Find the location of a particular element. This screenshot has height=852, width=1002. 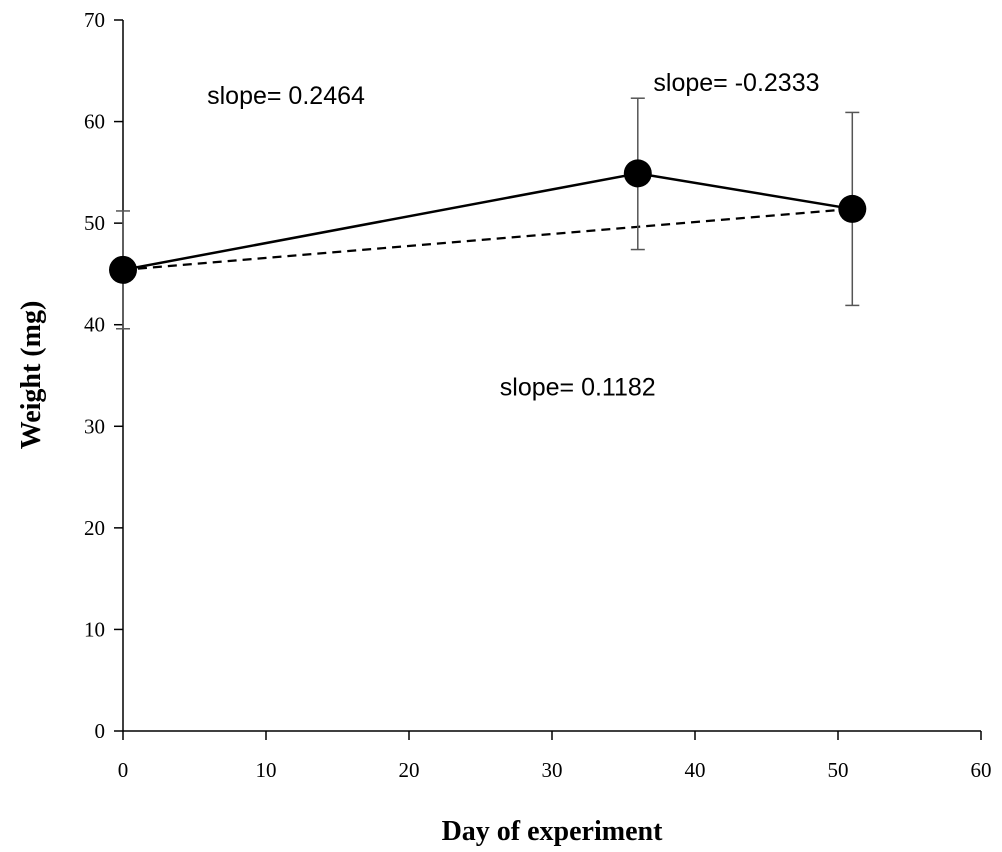

y-tick-label: 30 is located at coordinates (94, 426).